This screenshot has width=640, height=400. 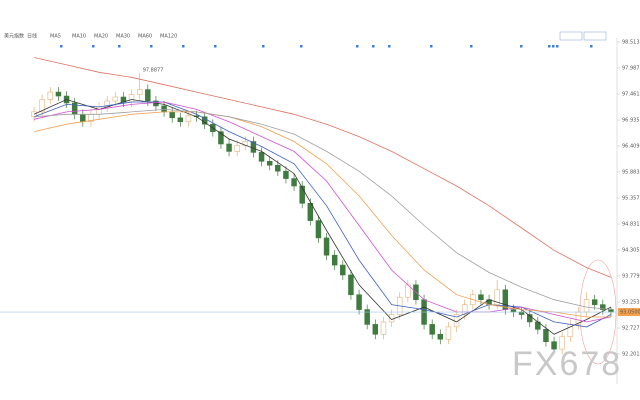 I want to click on period: 日线, so click(x=32, y=36).